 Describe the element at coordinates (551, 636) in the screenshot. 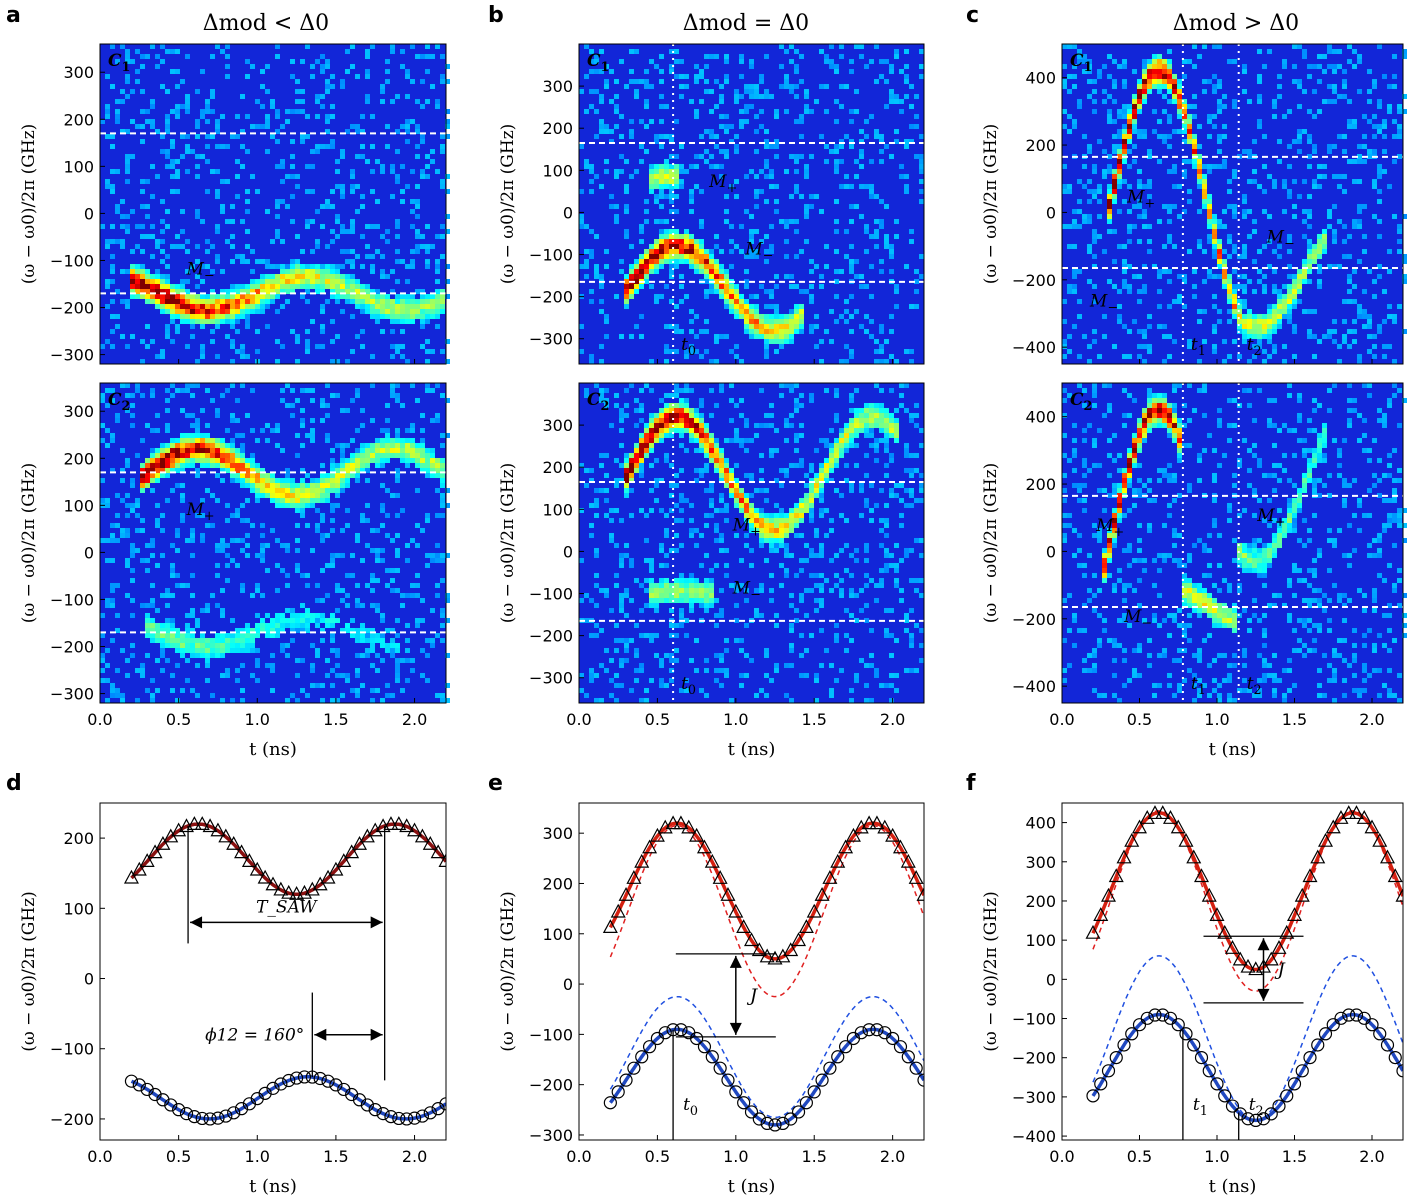

I see `panel-b-c2-ytick-label: −200` at that location.